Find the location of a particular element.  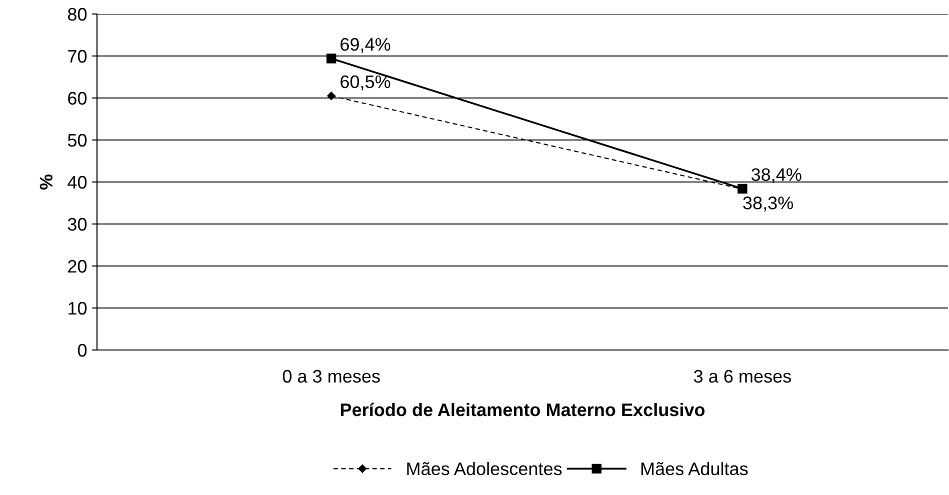

data-label: 38,3% is located at coordinates (768, 204).